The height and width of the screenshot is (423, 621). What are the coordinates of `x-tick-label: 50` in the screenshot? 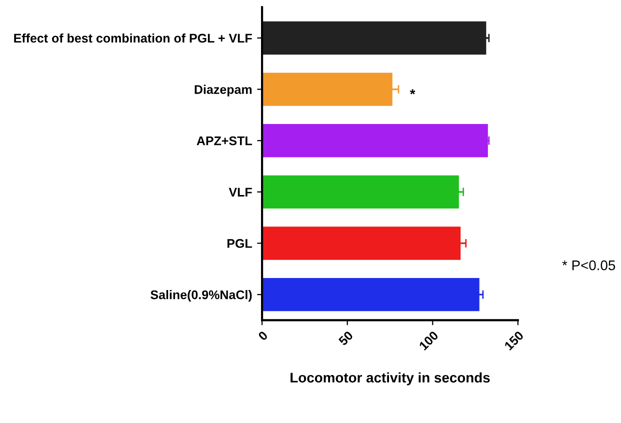 It's located at (346, 338).